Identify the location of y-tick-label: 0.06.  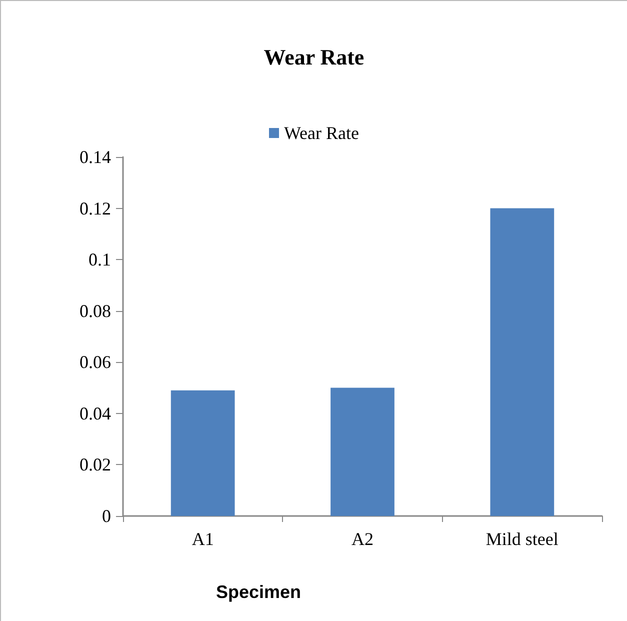
(95, 362).